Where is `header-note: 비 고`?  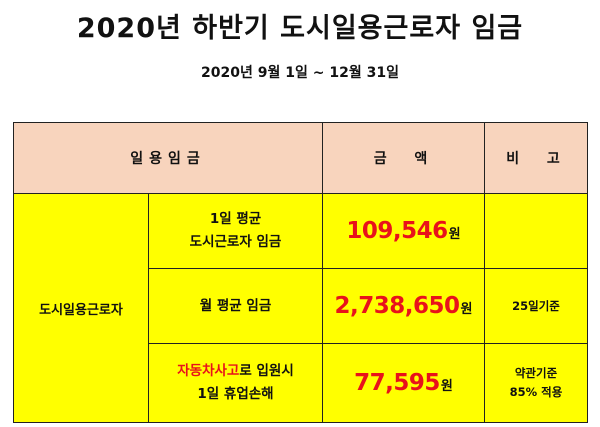
header-note: 비 고 is located at coordinates (536, 158).